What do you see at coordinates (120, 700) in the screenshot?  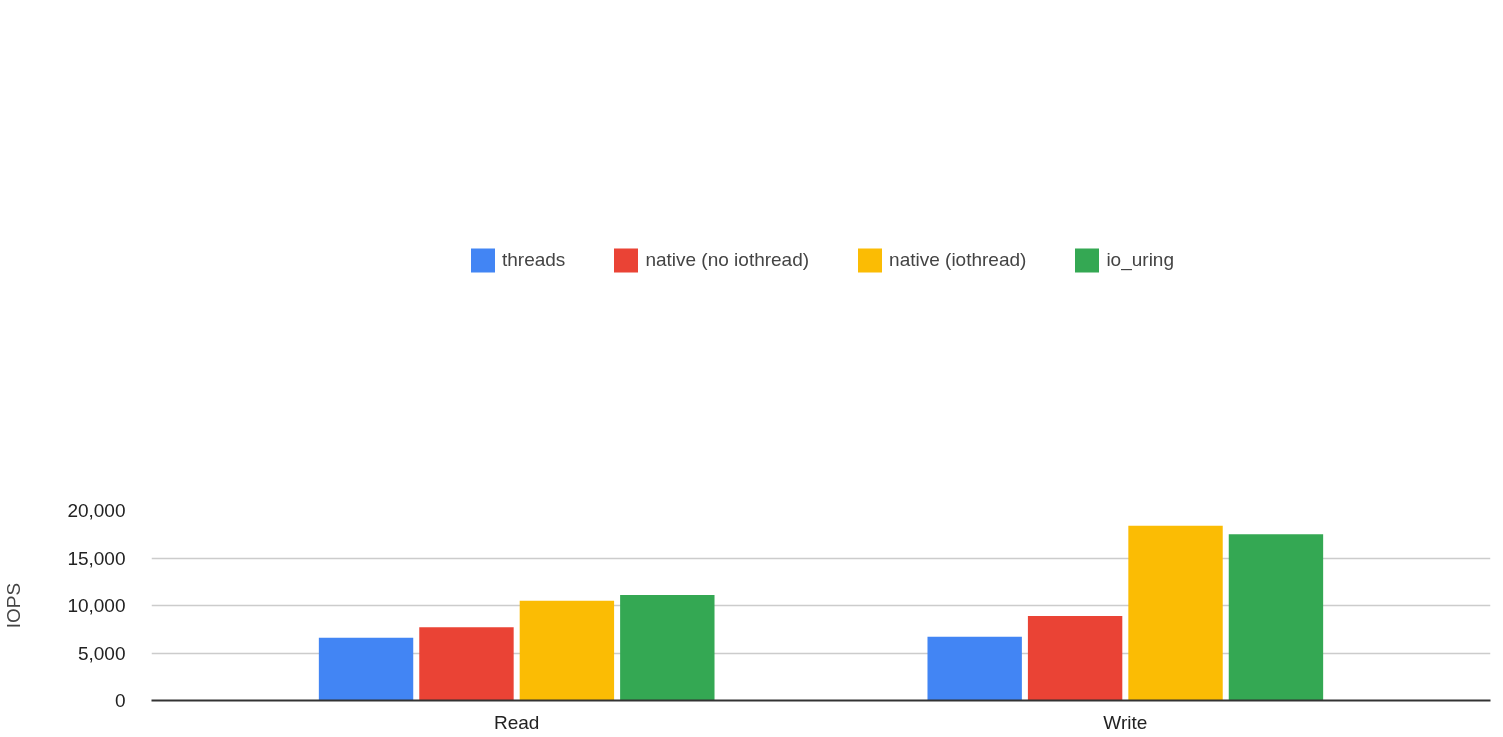 I see `y-tick-label: 0` at bounding box center [120, 700].